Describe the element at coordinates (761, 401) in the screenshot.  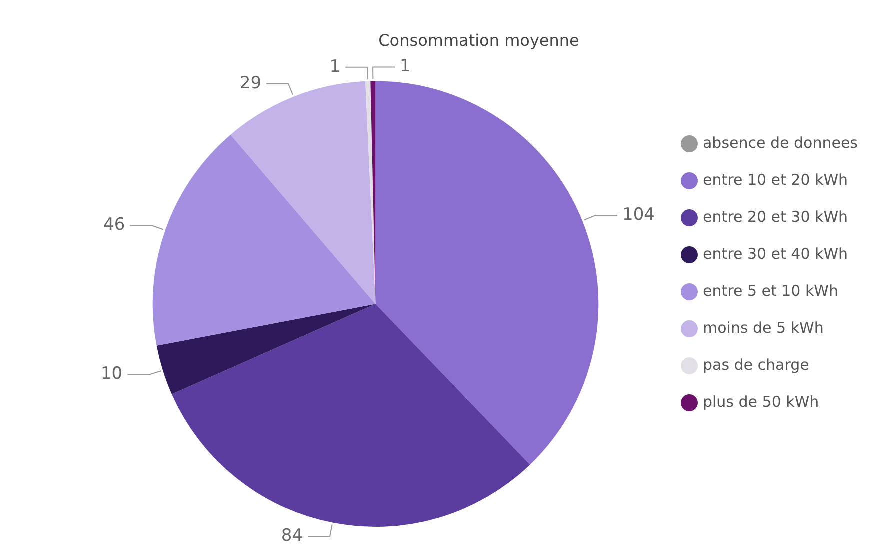
I see `legend-label: plus de 50 kWh` at that location.